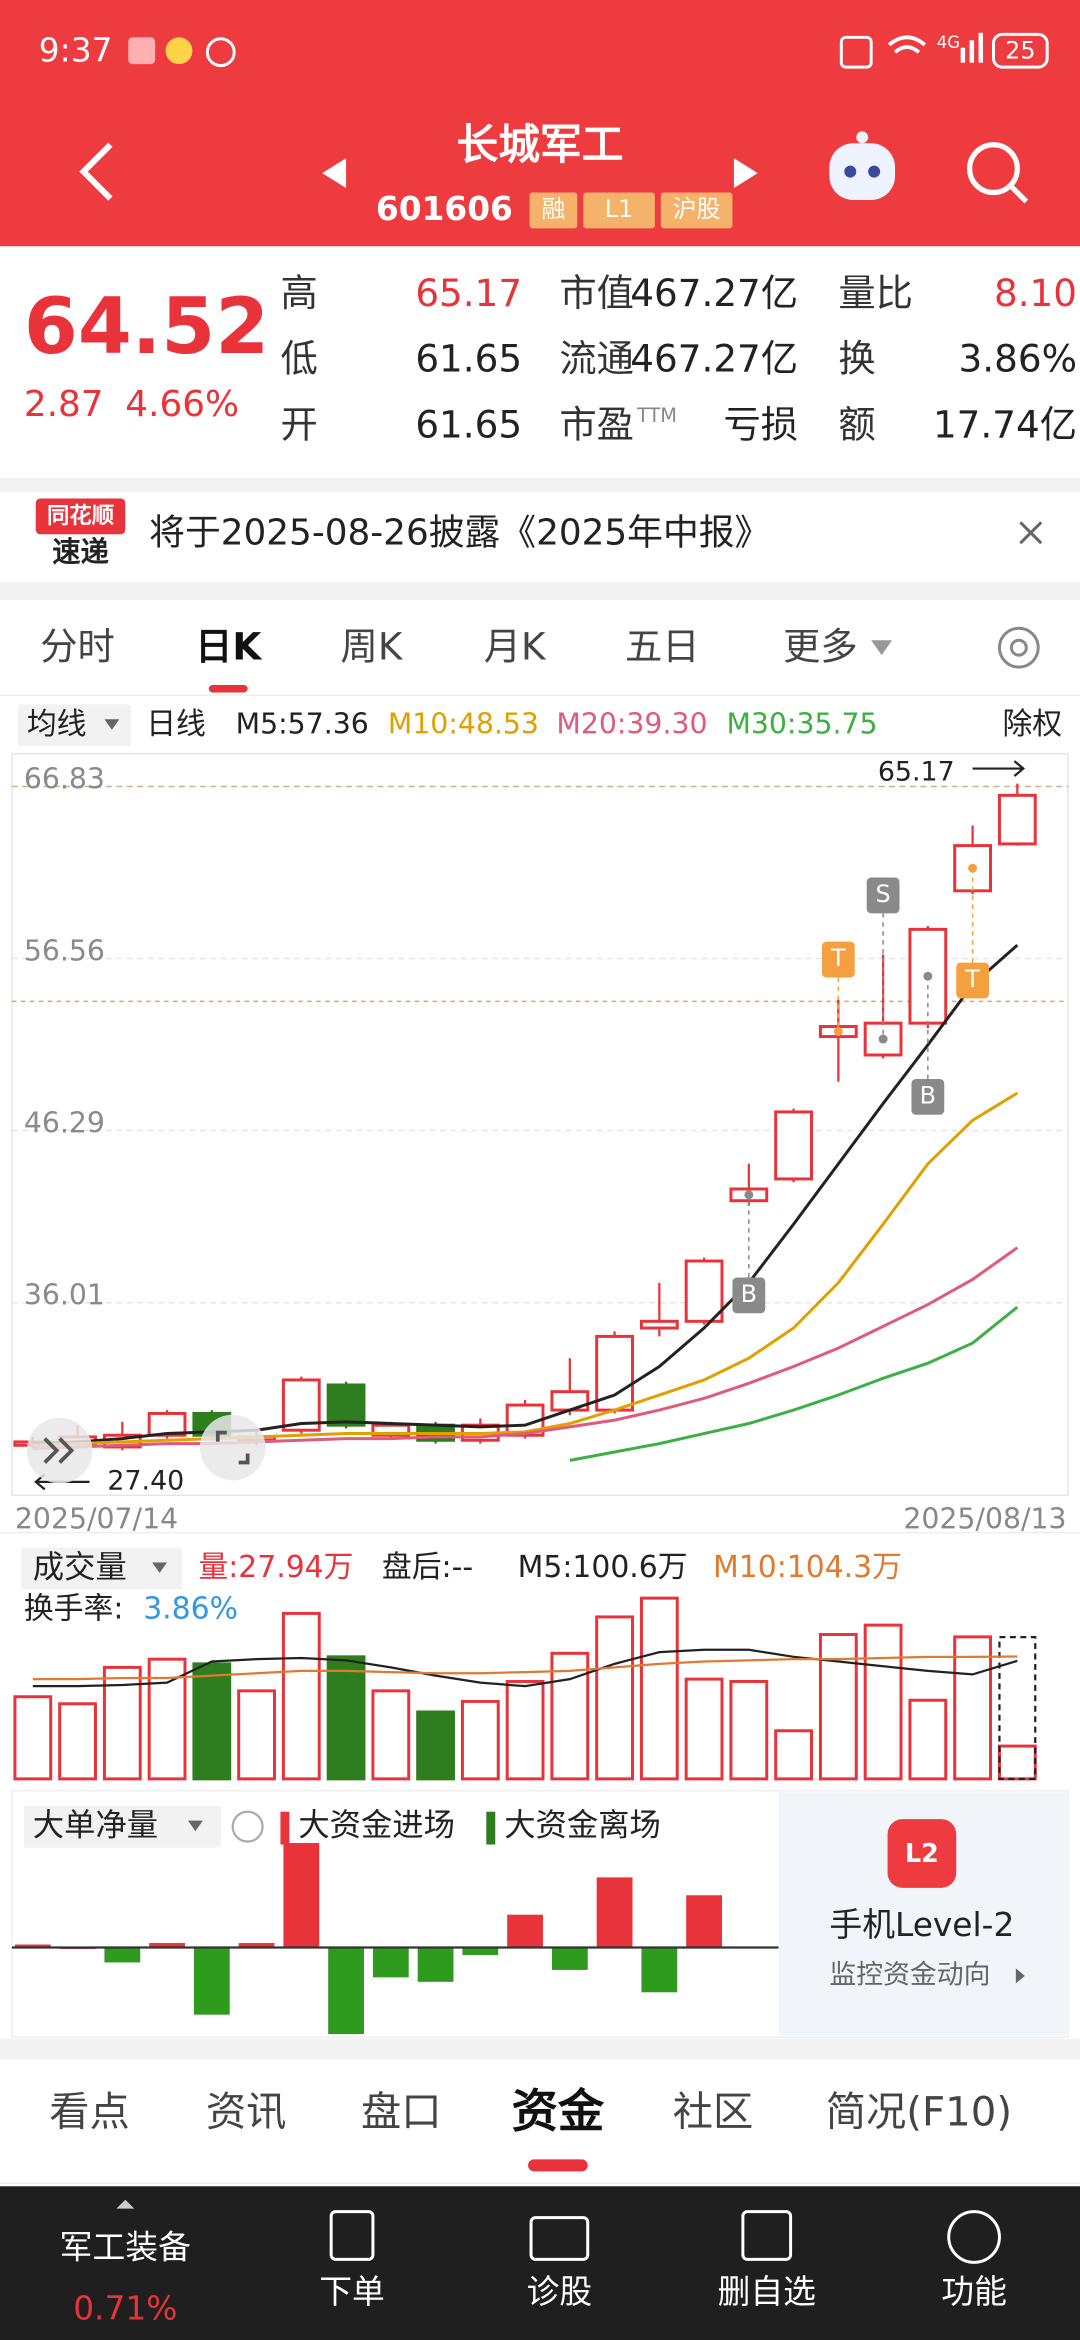 This screenshot has width=1080, height=2340. Describe the element at coordinates (372, 647) in the screenshot. I see `chart-tab: 周K` at that location.